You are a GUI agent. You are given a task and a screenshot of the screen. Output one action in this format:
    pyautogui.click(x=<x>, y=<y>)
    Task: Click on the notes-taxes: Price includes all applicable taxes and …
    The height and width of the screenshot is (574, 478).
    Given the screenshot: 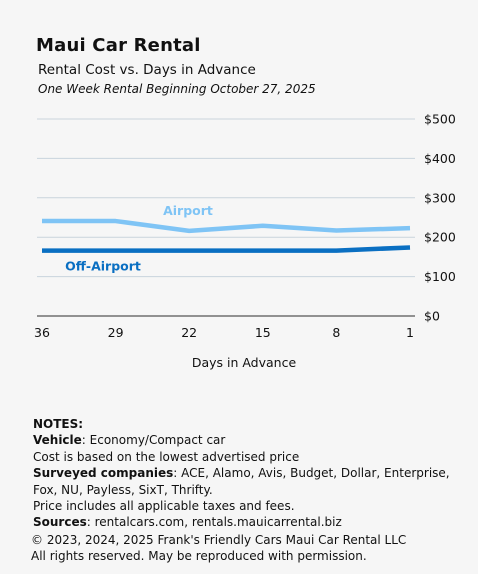 What is the action you would take?
    pyautogui.click(x=164, y=506)
    